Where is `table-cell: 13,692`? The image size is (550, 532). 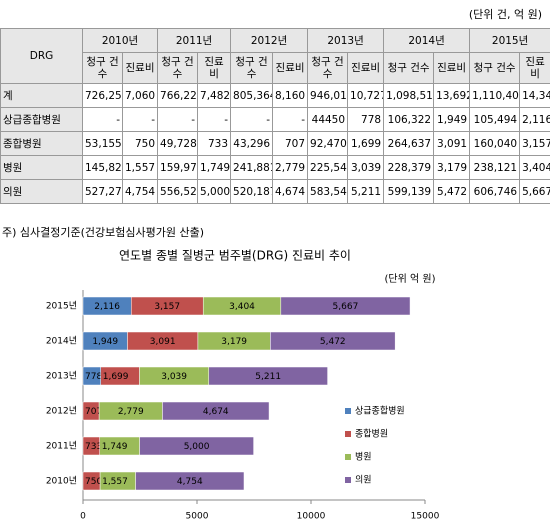 table-cell: 13,692 is located at coordinates (452, 95).